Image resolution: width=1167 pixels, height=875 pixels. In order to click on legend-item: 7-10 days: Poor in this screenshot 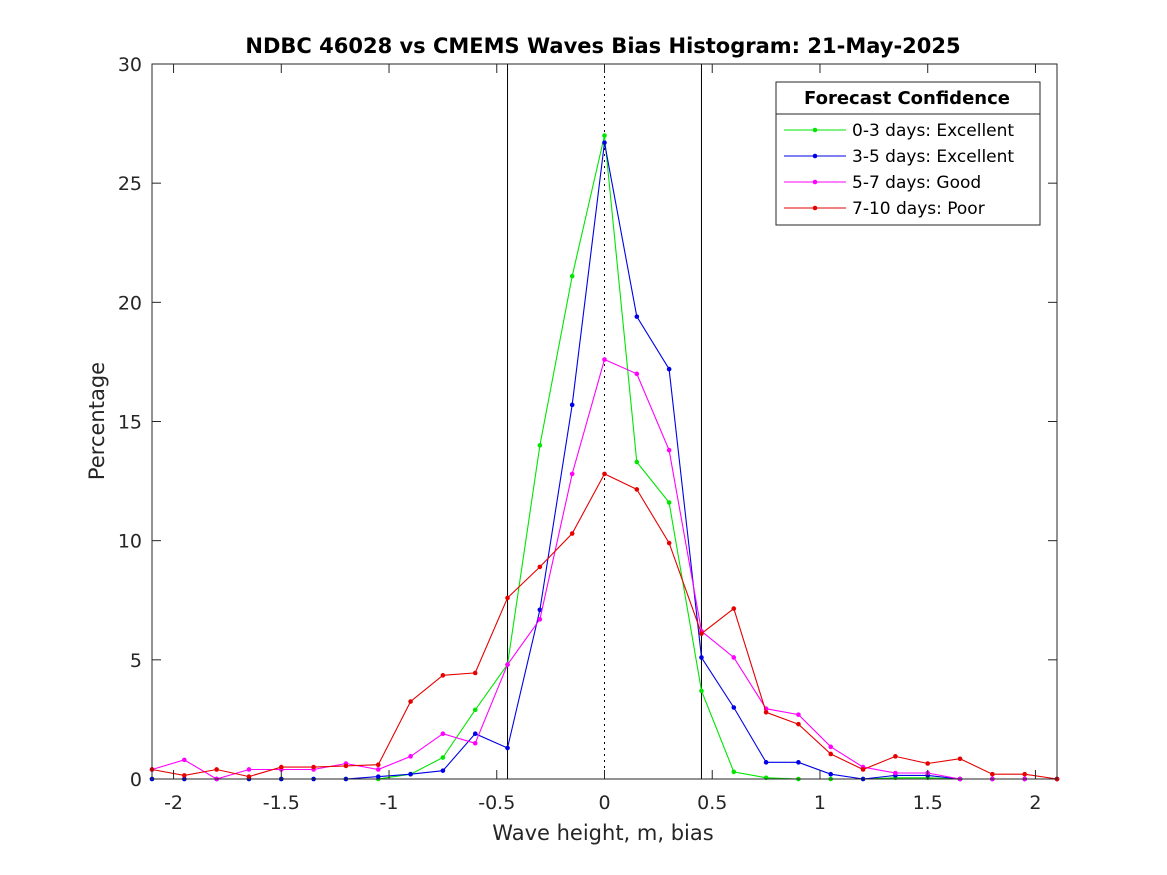, I will do `click(884, 209)`.